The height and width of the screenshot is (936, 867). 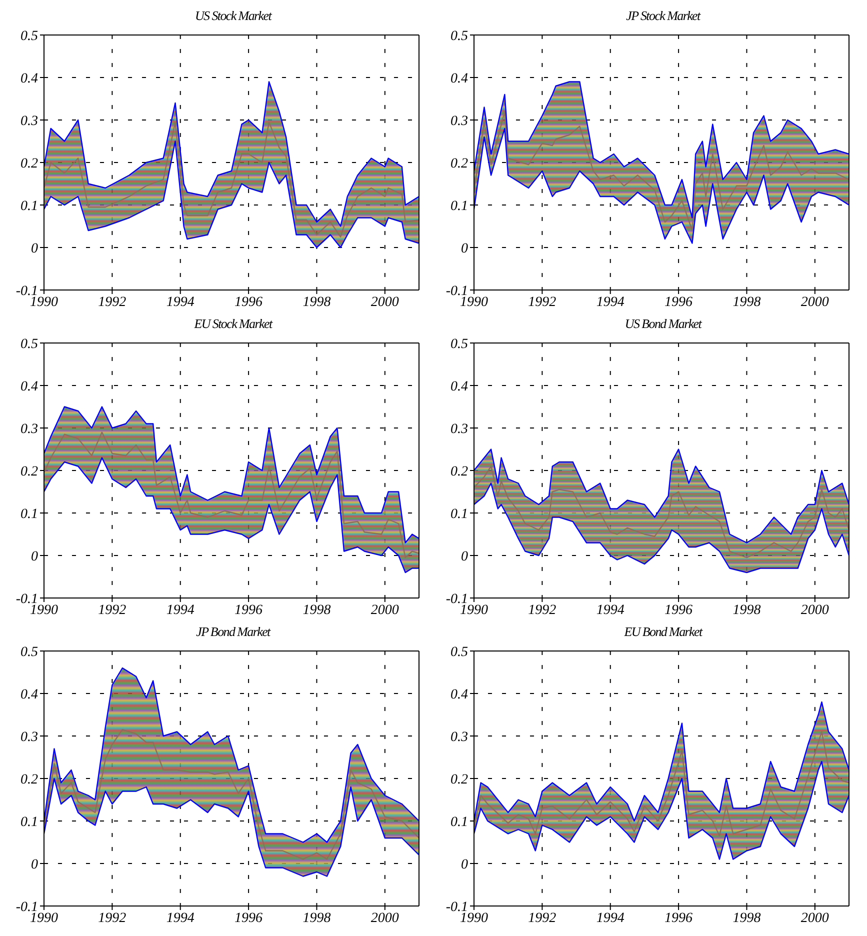 What do you see at coordinates (663, 632) in the screenshot?
I see `chart-title: EU Bond Market` at bounding box center [663, 632].